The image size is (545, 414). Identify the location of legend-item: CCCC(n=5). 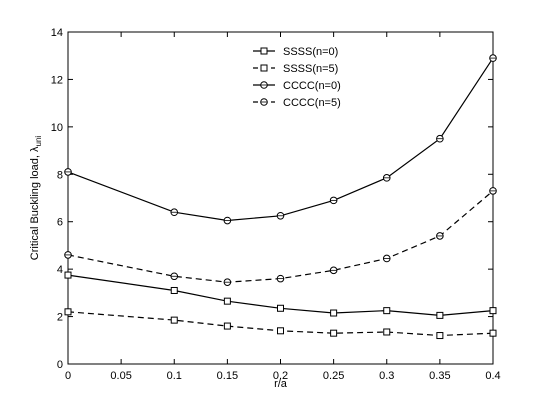
(297, 103).